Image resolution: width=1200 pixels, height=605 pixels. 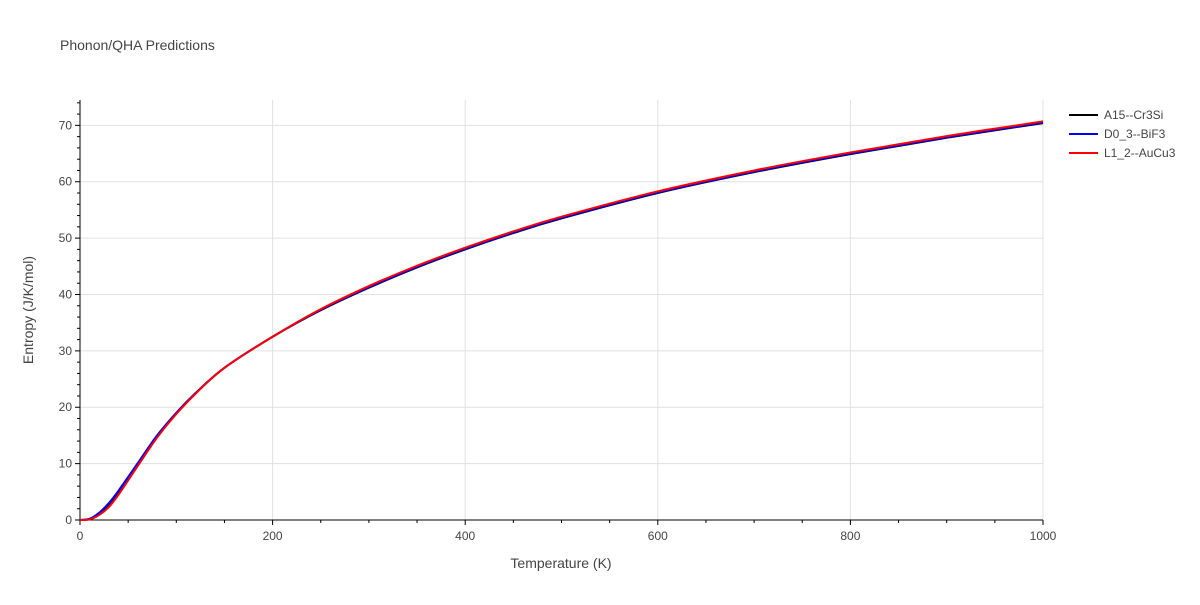 I want to click on legend-label-1: D0_3--BiF3, so click(x=1135, y=134).